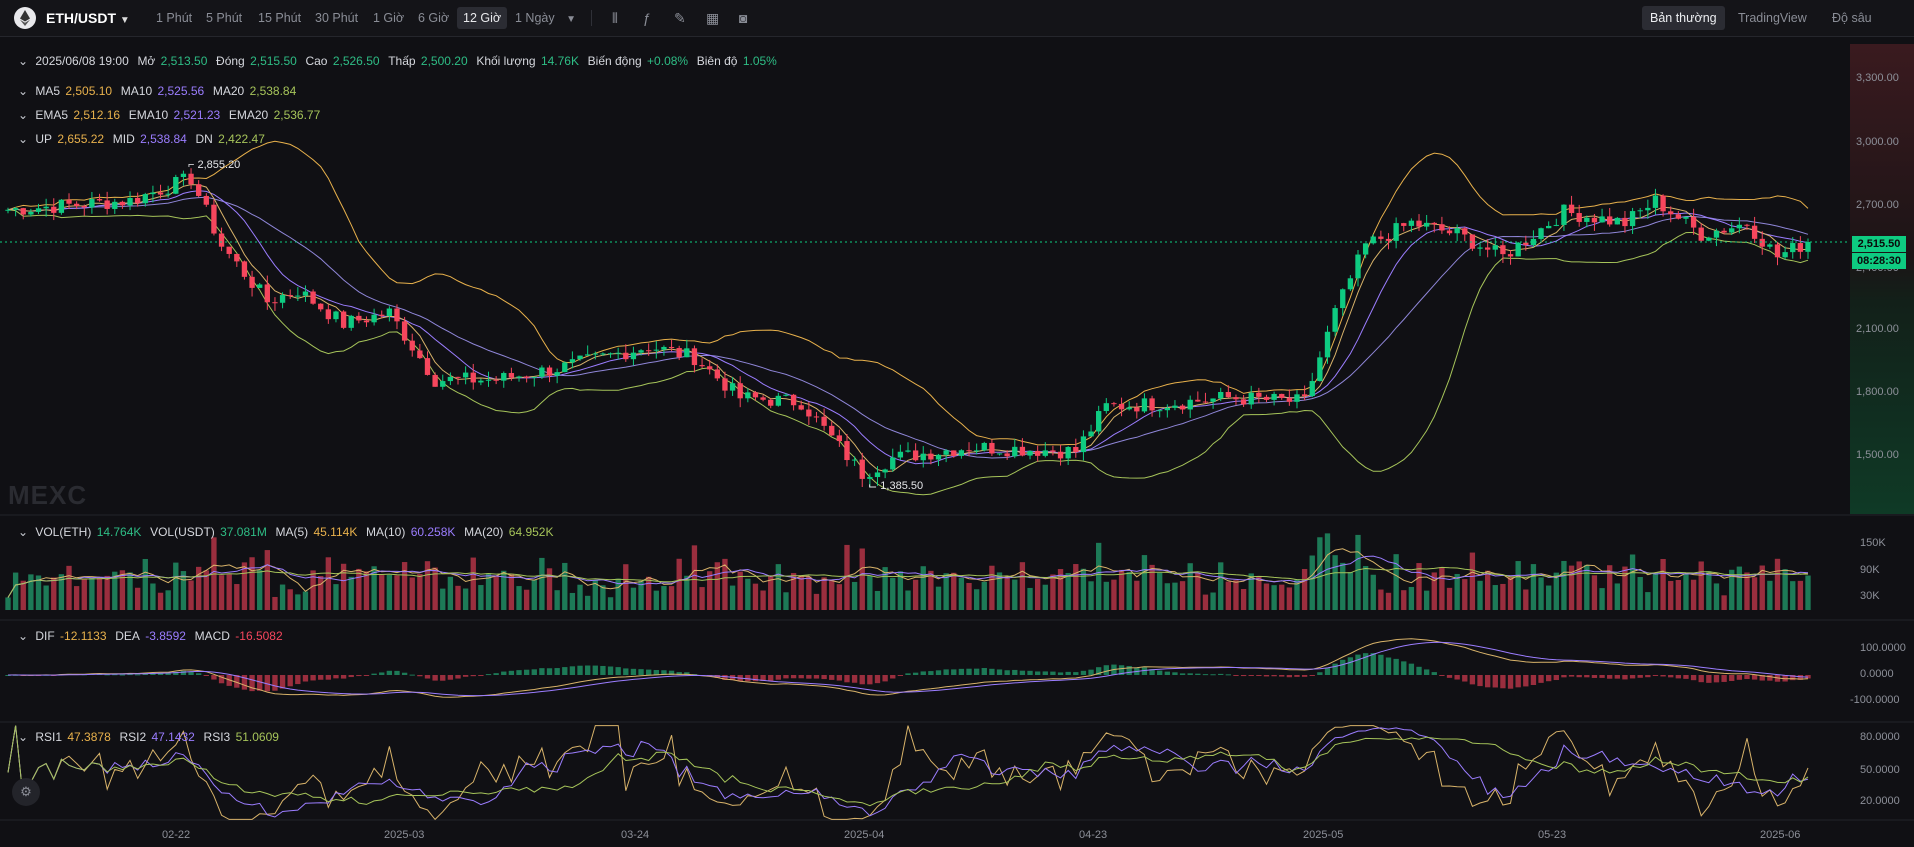 This screenshot has width=1914, height=847. I want to click on ema5-value: 2,512.16, so click(97, 115).